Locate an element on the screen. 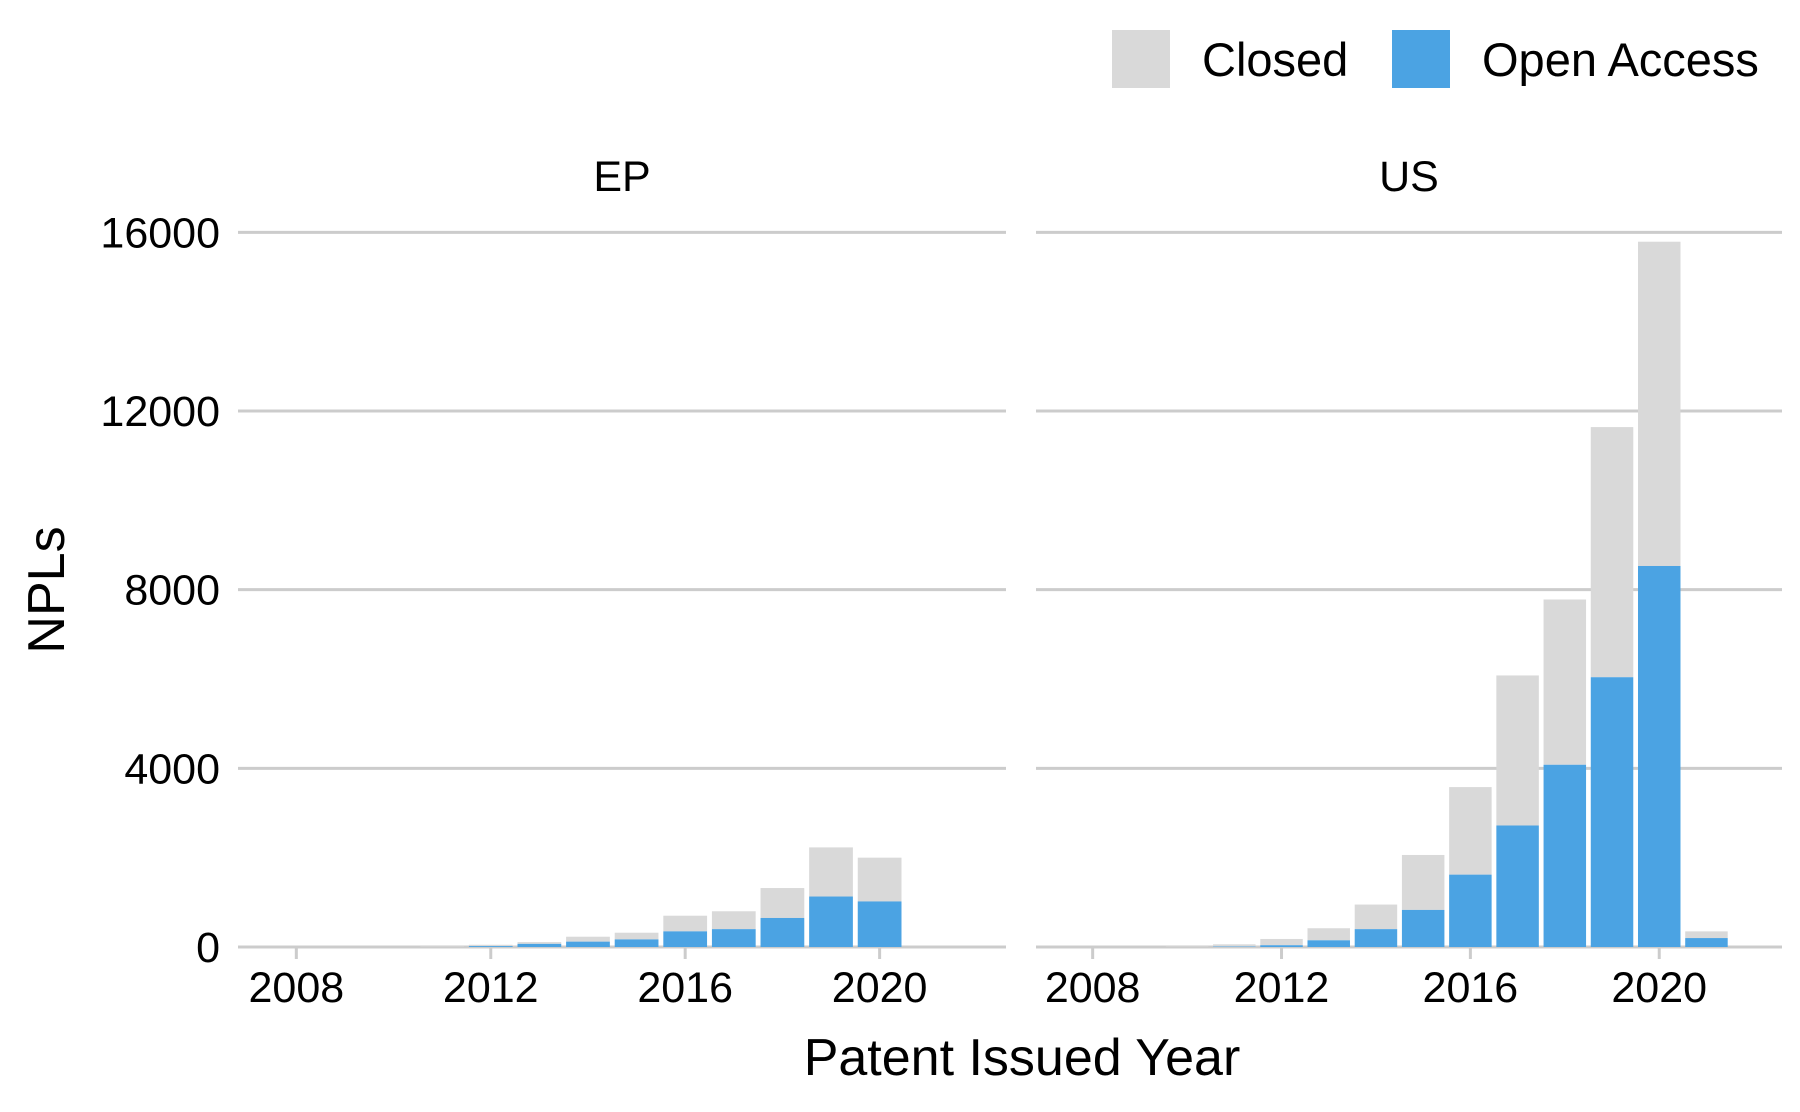 This screenshot has width=1800, height=1112. legend-swatch-open-access is located at coordinates (1421, 59).